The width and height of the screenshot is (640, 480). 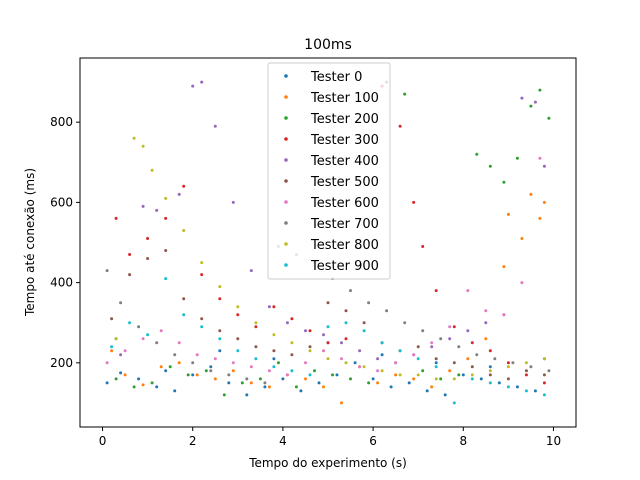 I want to click on legend-label-9: Tester 900, so click(x=344, y=266).